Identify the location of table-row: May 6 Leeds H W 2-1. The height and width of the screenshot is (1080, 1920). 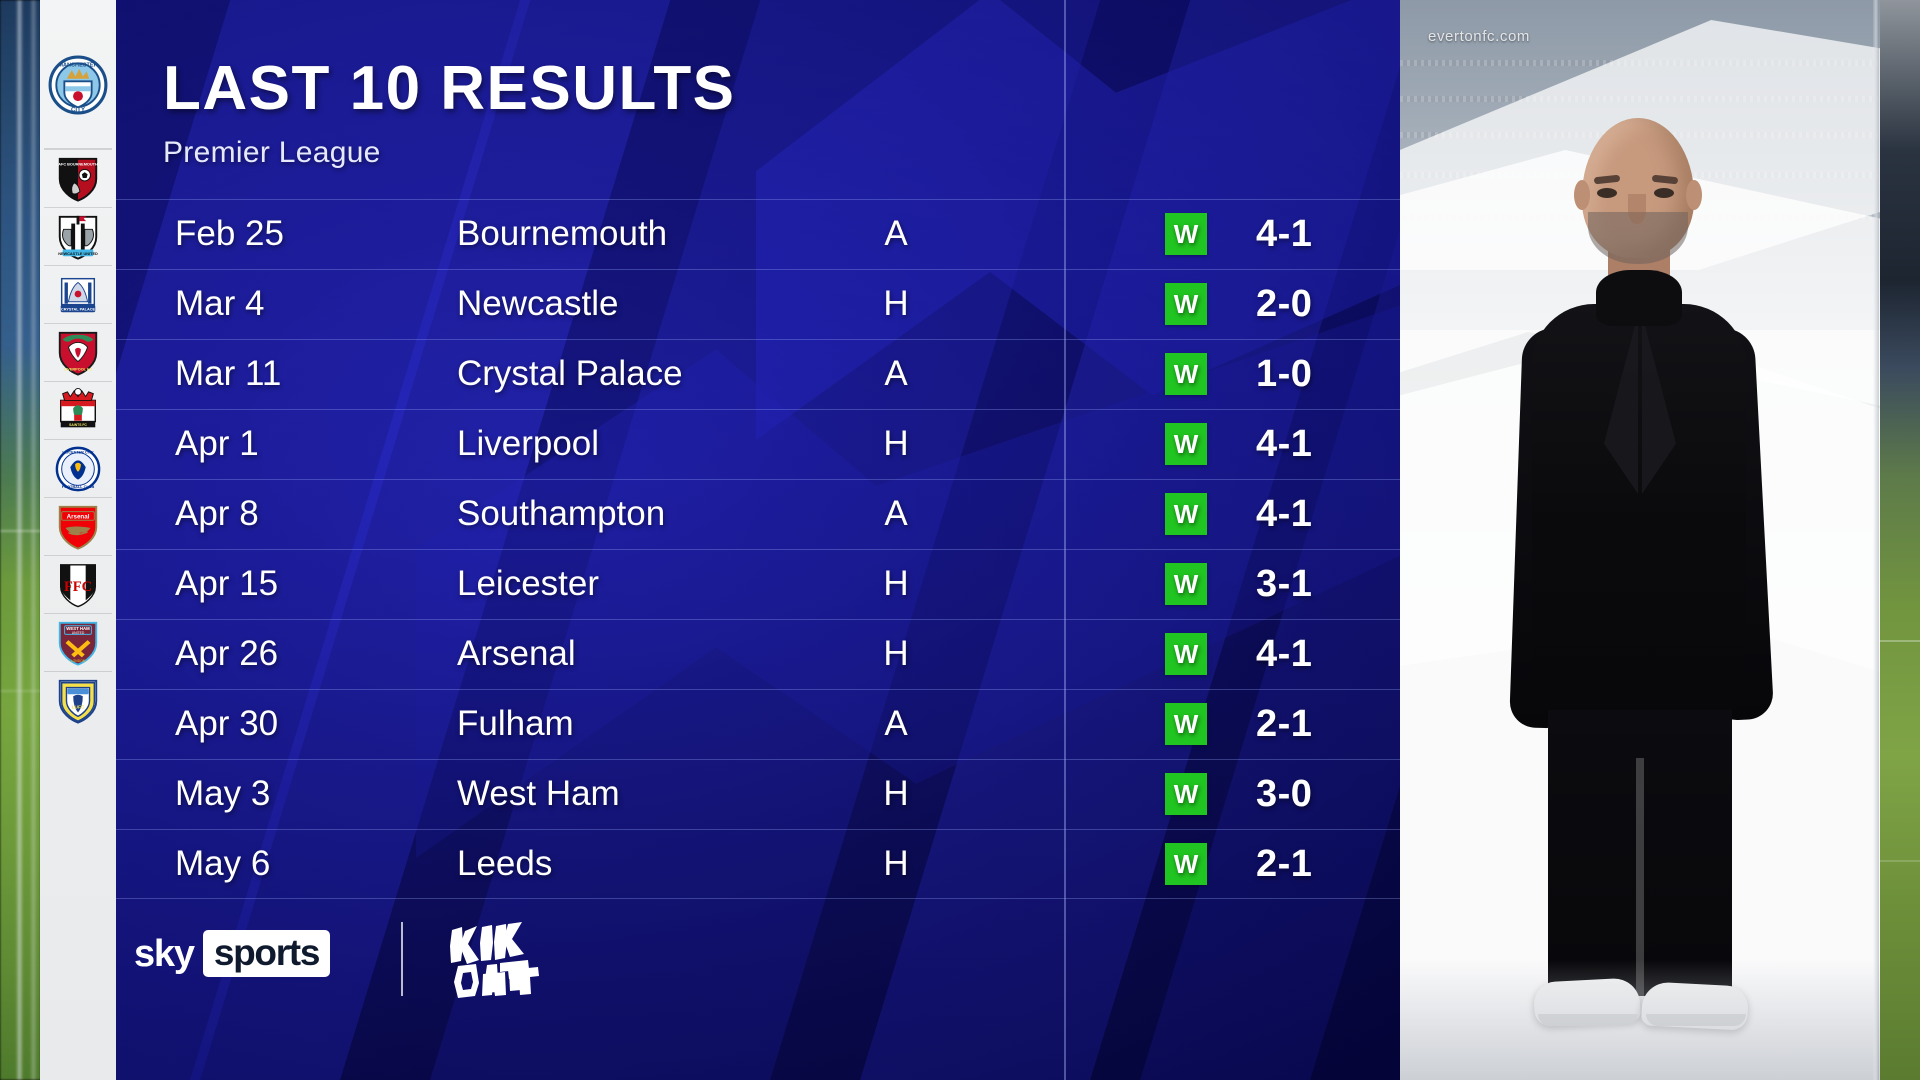
(758, 864).